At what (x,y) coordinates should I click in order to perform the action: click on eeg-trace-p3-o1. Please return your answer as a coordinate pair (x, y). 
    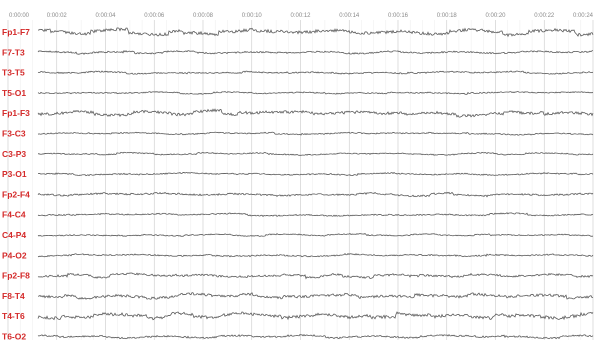
    Looking at the image, I should click on (315, 174).